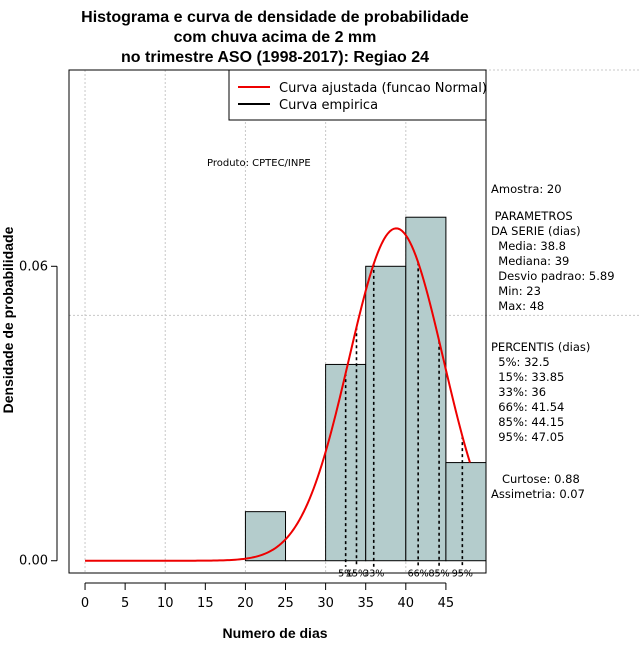 The width and height of the screenshot is (640, 660). What do you see at coordinates (205, 603) in the screenshot?
I see `x-tick-label: 15` at bounding box center [205, 603].